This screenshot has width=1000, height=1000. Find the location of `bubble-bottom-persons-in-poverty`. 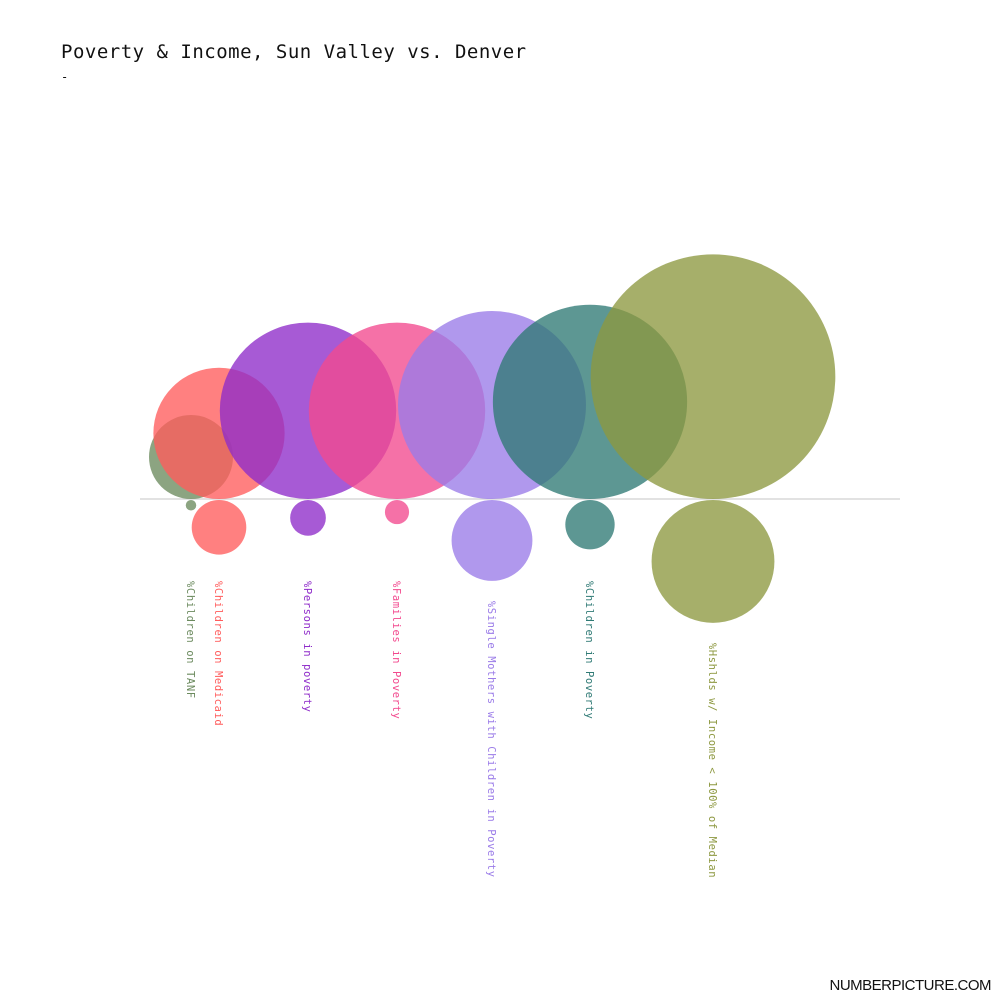

bubble-bottom-persons-in-poverty is located at coordinates (308, 517).